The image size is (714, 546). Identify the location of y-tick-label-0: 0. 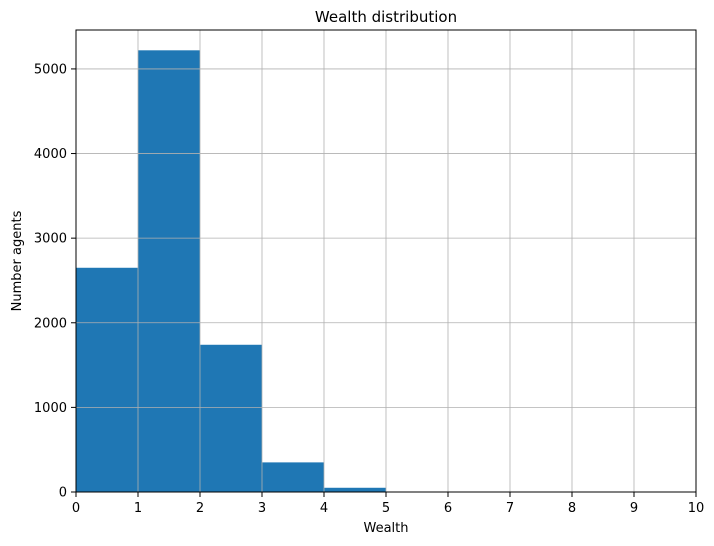
(63, 493).